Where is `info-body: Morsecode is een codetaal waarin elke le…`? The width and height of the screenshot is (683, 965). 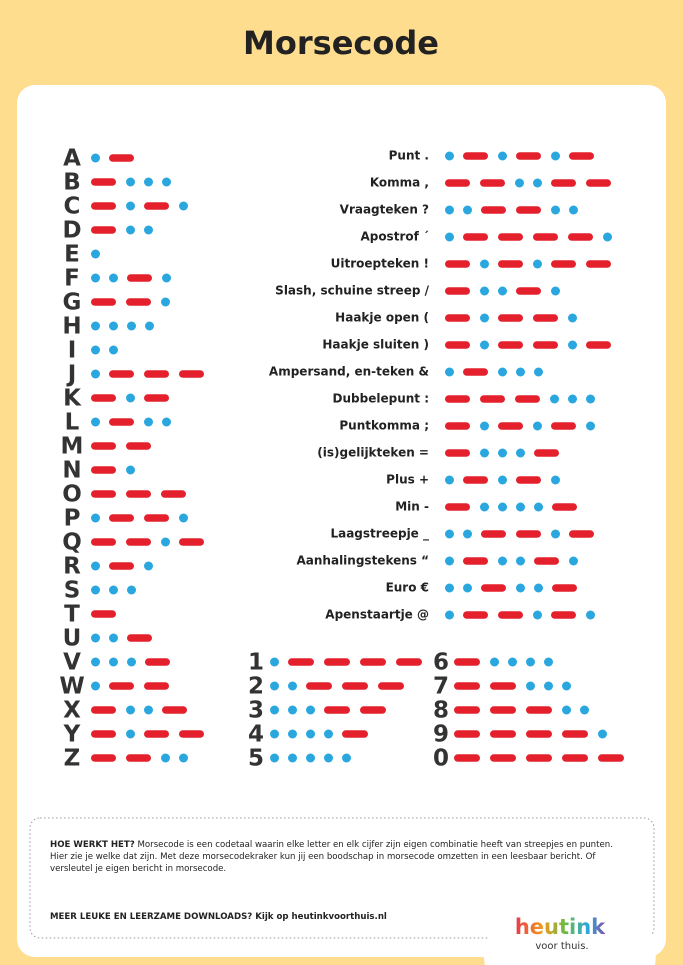
info-body: Morsecode is een codetaal waarin elke le… is located at coordinates (331, 857).